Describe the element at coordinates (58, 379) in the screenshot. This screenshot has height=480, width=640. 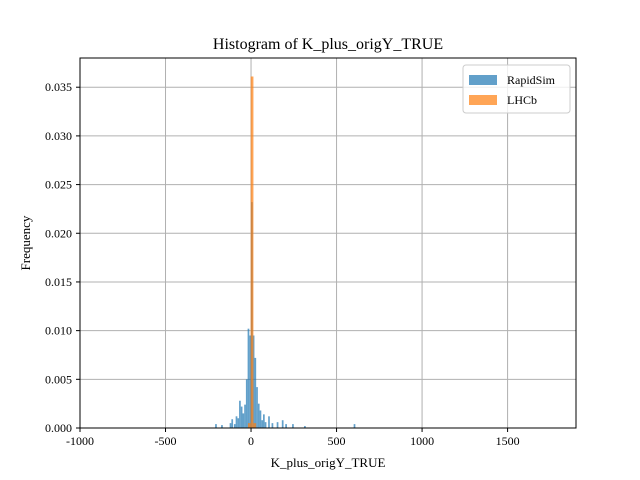
I see `y-tick-label: 0.005` at that location.